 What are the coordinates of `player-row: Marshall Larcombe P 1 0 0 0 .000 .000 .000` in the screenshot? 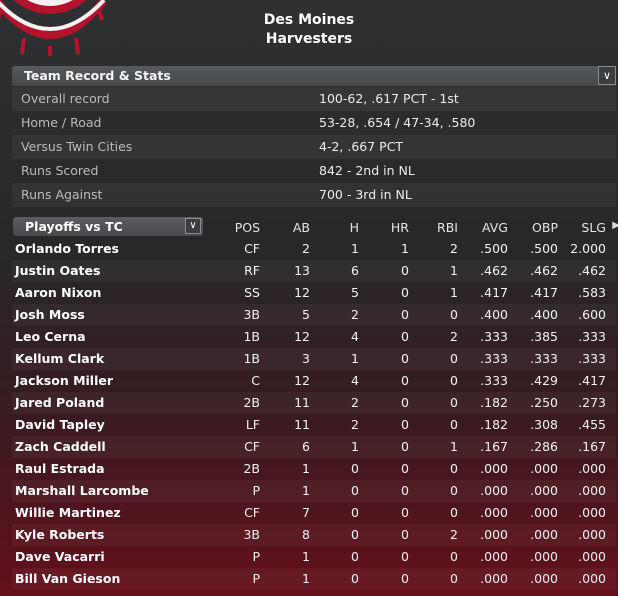 It's located at (314, 491).